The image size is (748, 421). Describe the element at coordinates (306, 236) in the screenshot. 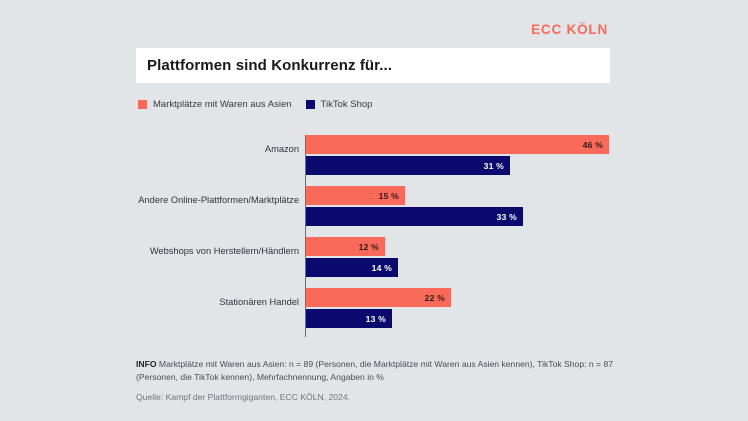

I see `y-axis-line` at that location.